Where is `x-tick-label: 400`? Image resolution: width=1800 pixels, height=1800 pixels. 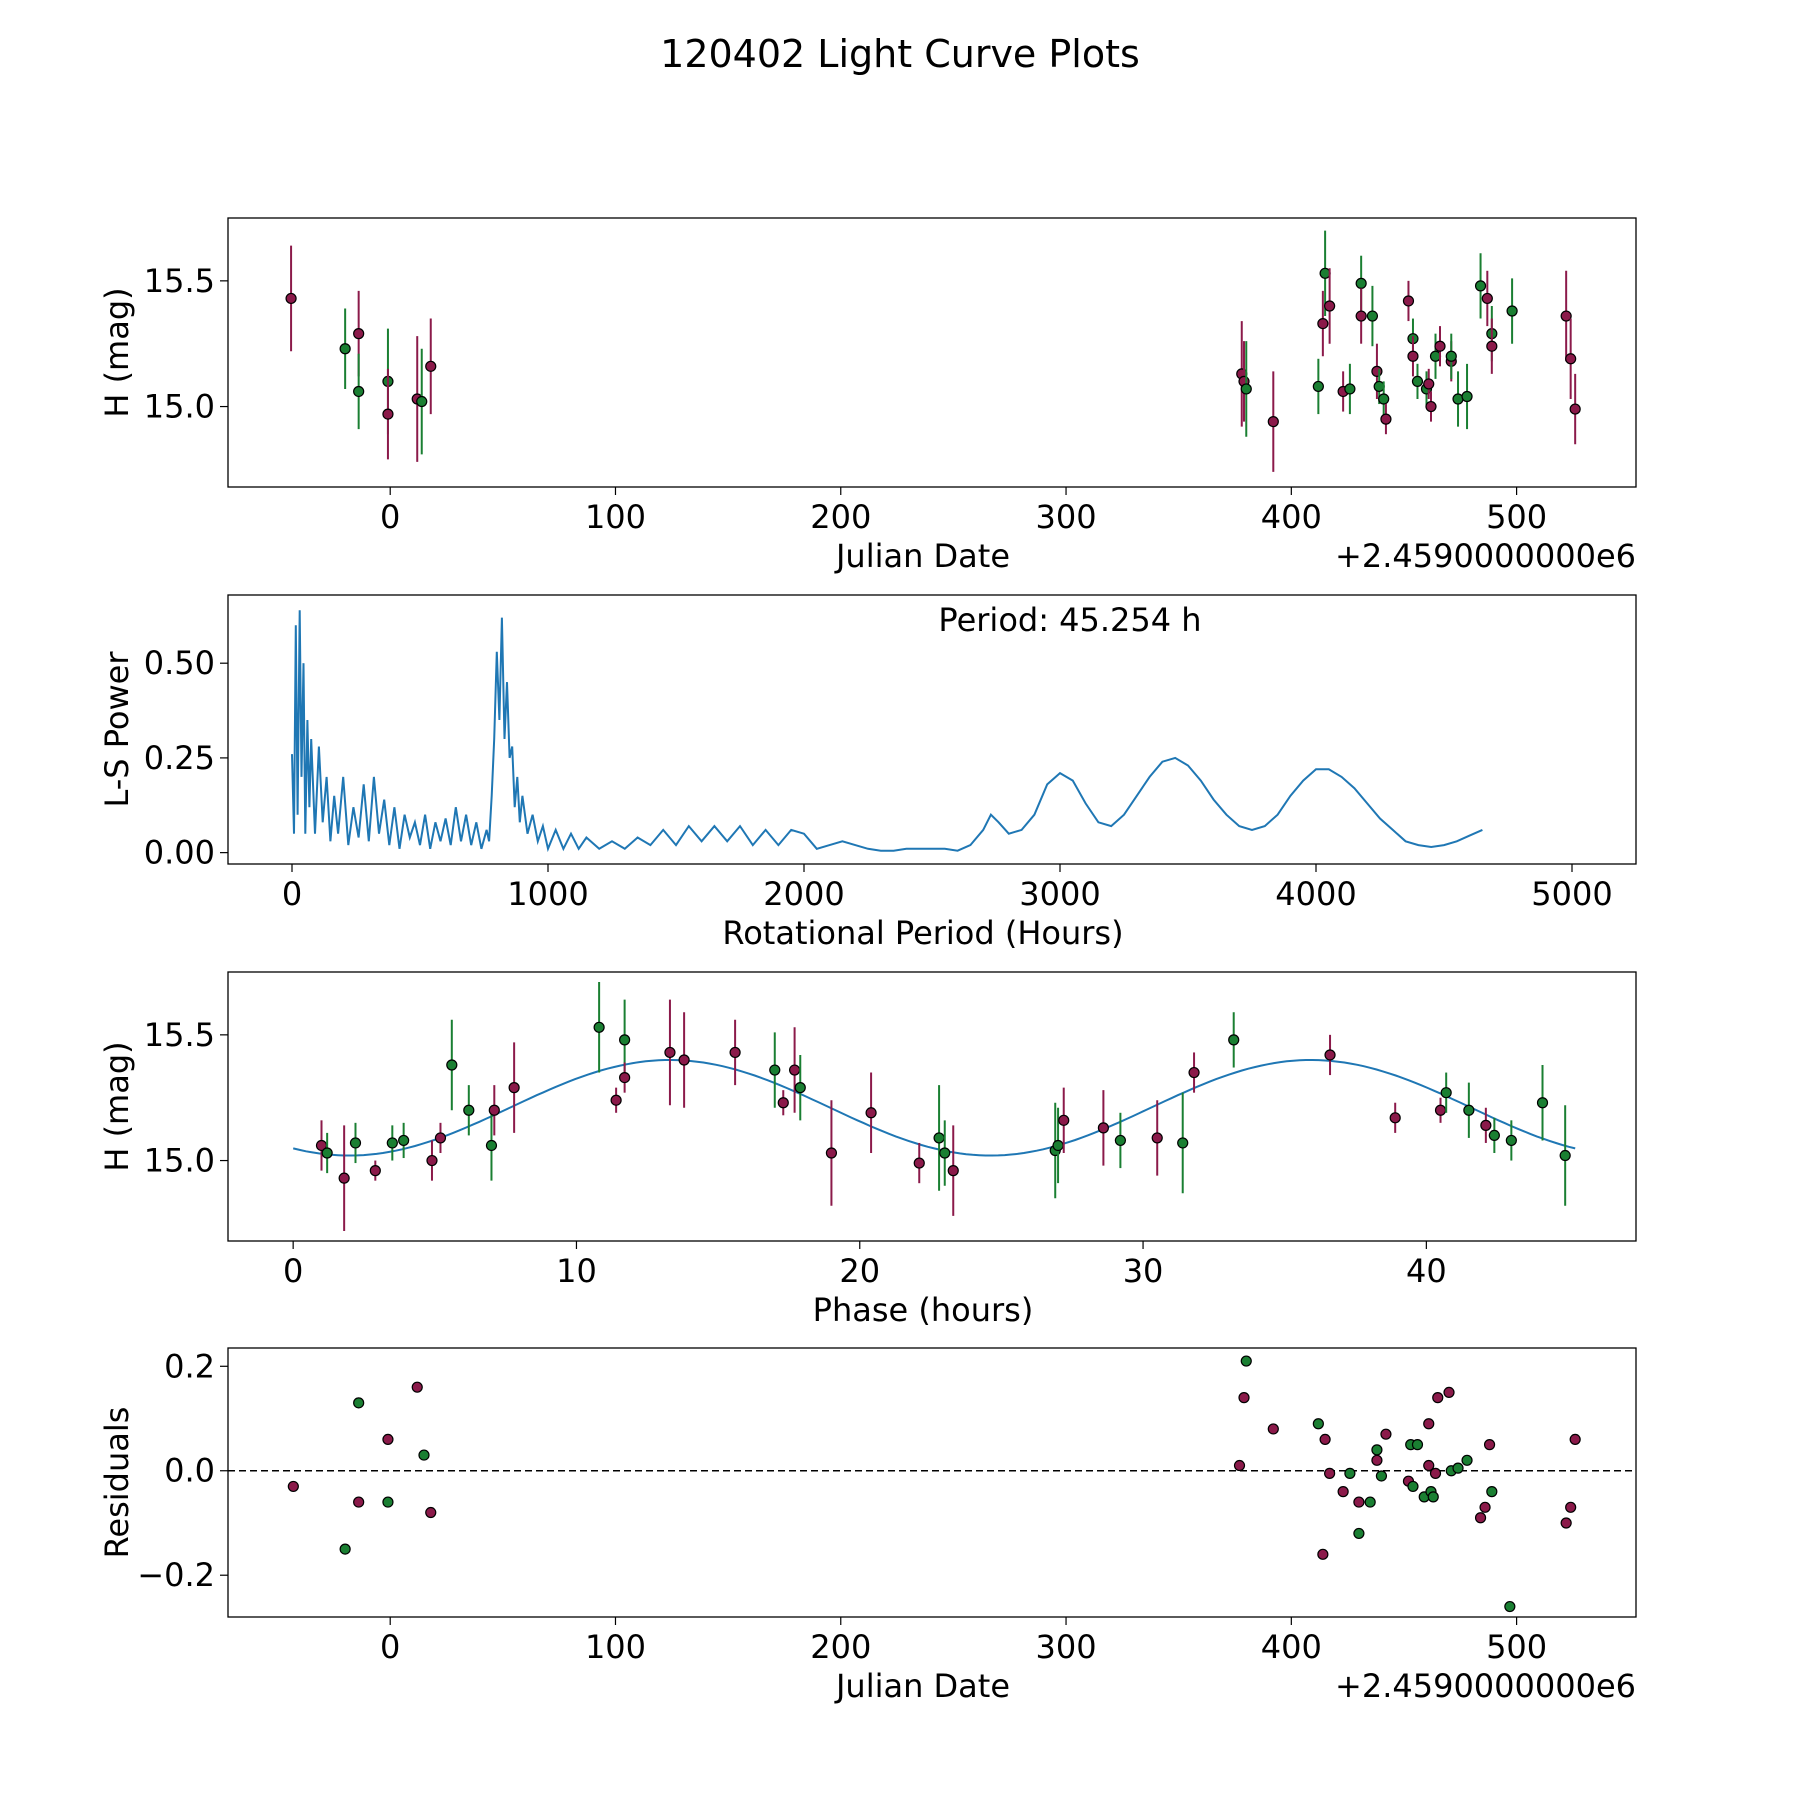 x-tick-label: 400 is located at coordinates (1291, 1647).